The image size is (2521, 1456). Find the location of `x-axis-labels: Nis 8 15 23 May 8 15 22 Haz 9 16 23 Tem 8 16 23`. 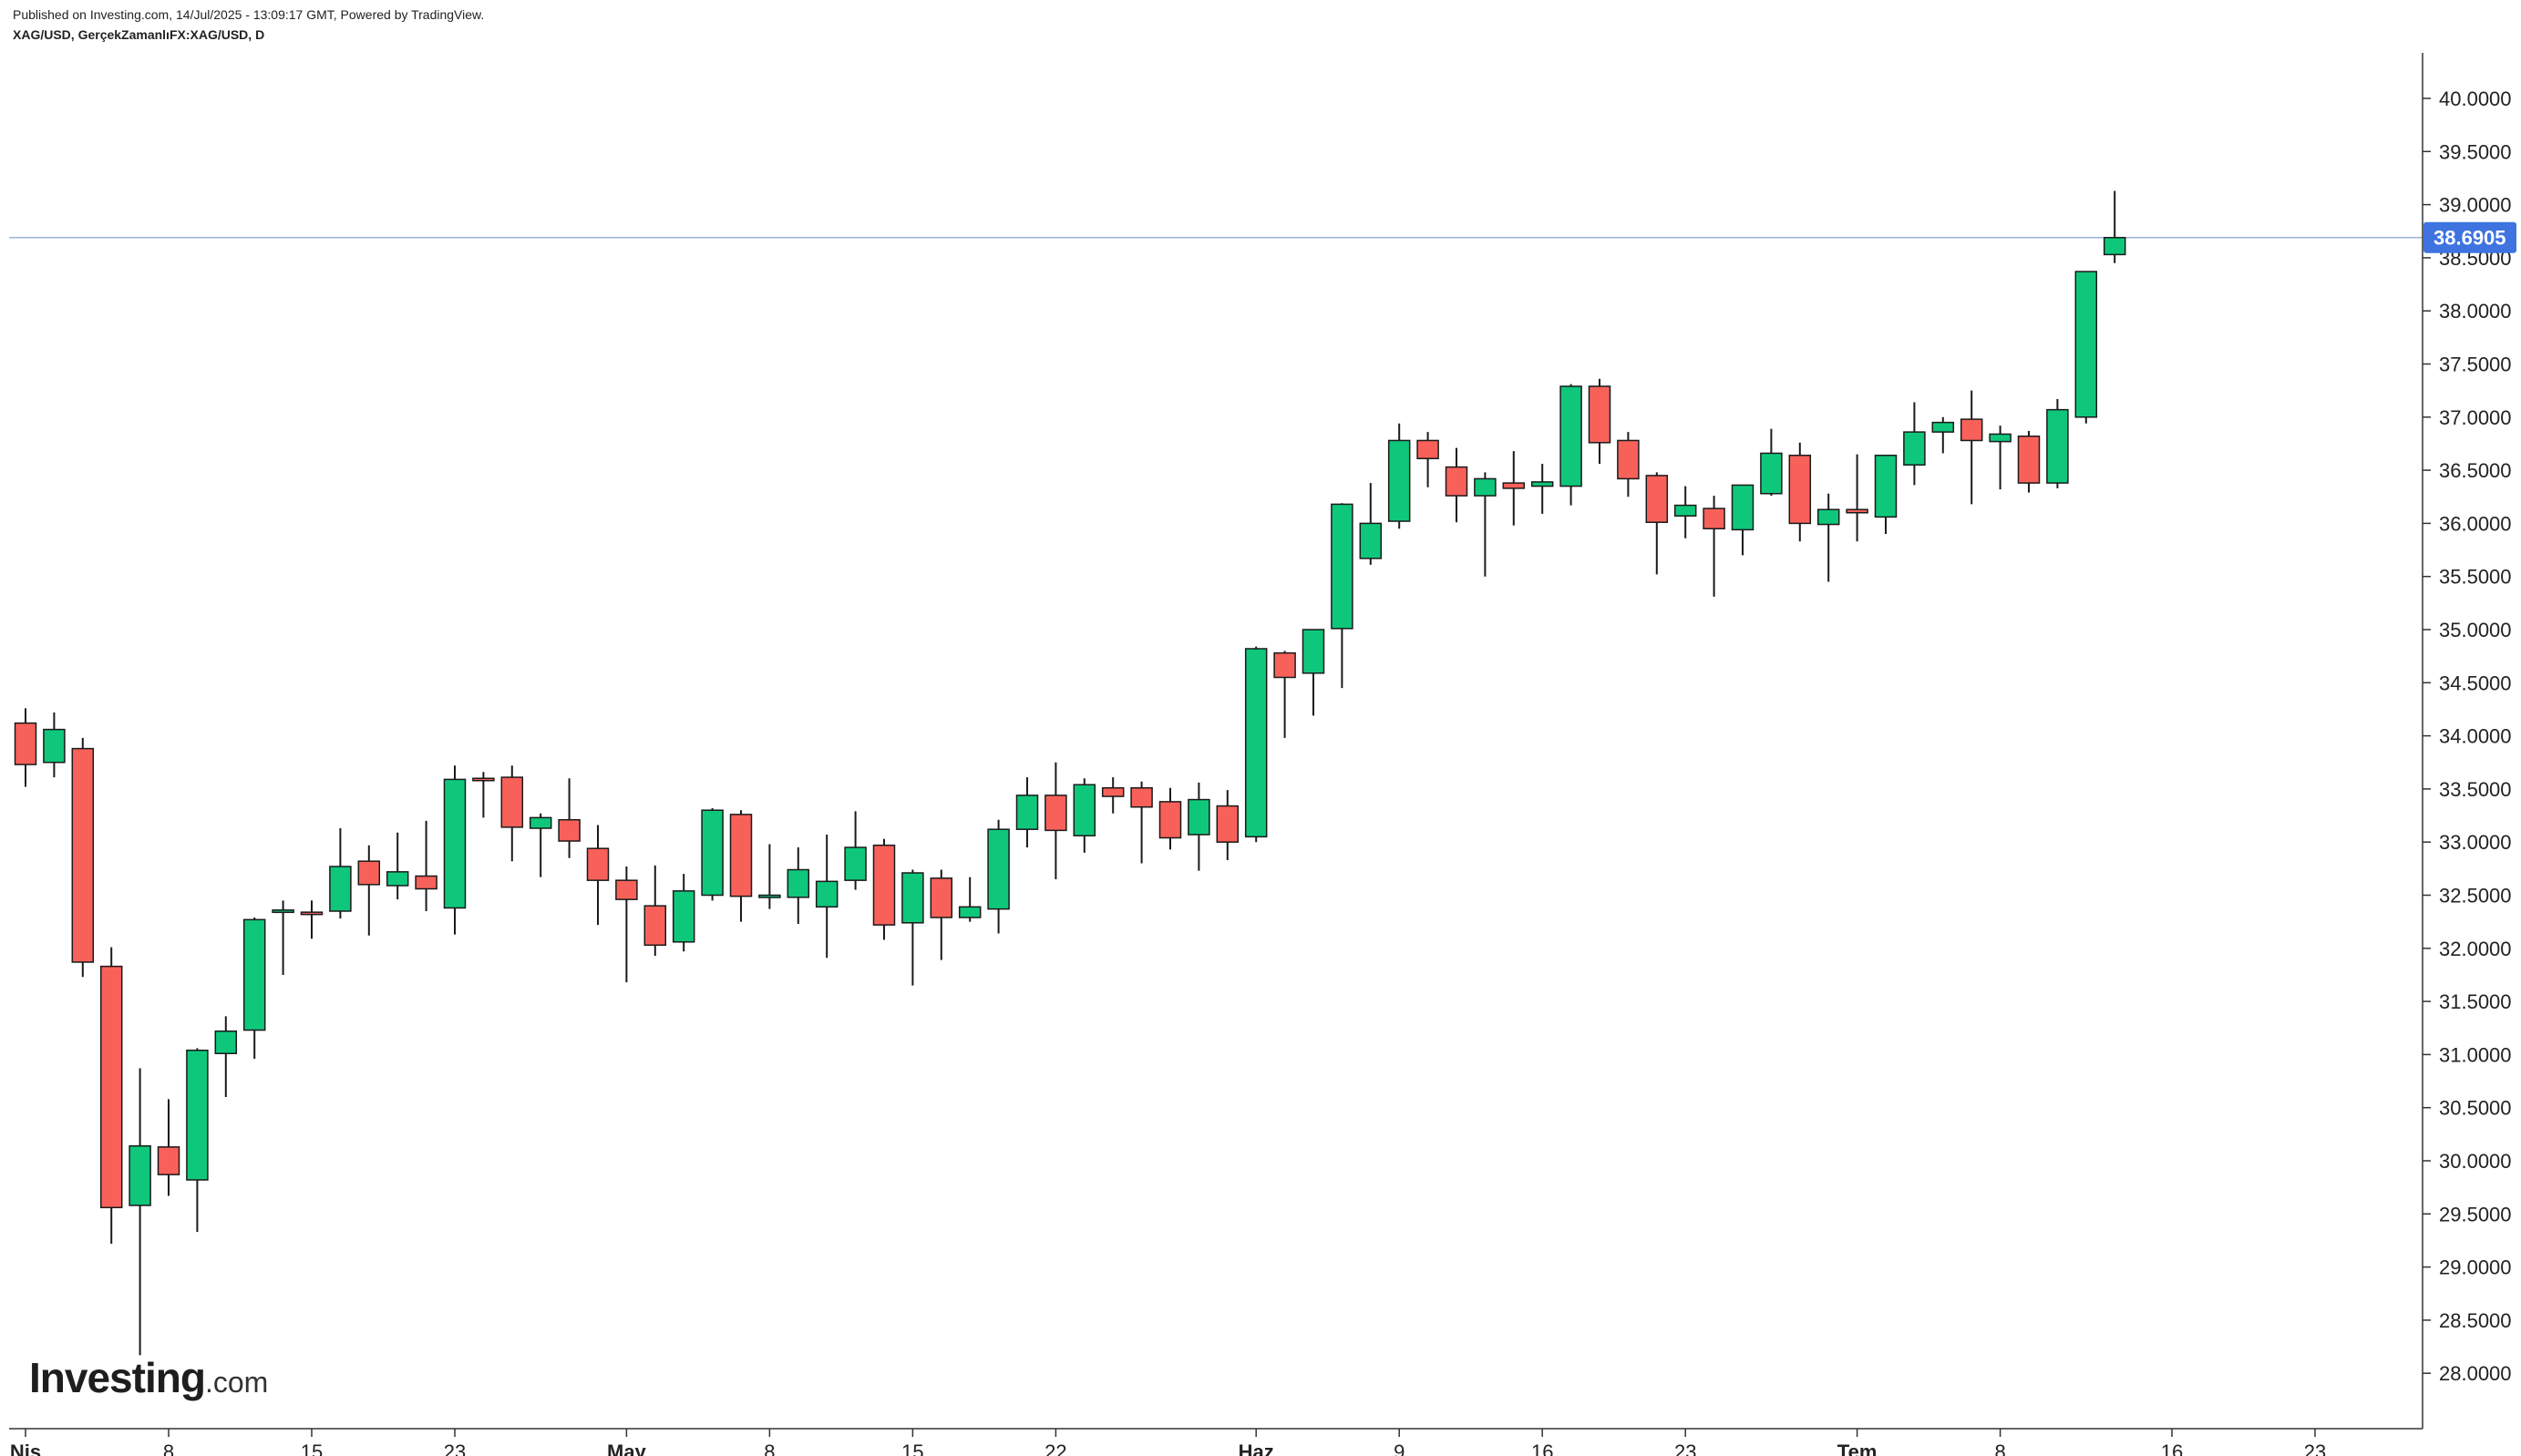

x-axis-labels: Nis 8 15 23 May 8 15 22 Haz 9 16 23 Tem 8 16 23 is located at coordinates (1168, 1442).